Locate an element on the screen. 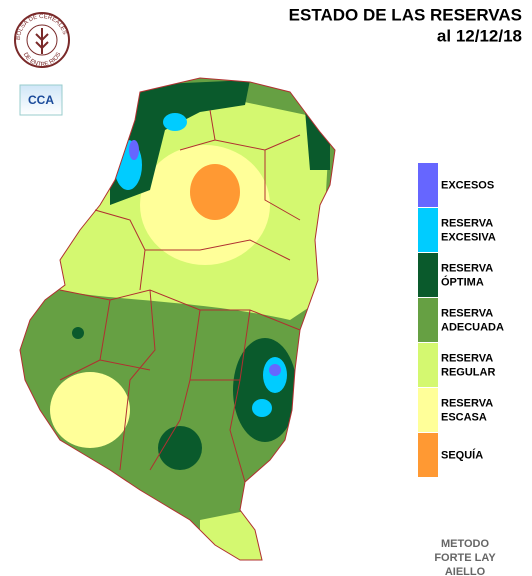 Image resolution: width=532 pixels, height=576 pixels. title: ESTADO DE LAS RESERVAS is located at coordinates (405, 14).